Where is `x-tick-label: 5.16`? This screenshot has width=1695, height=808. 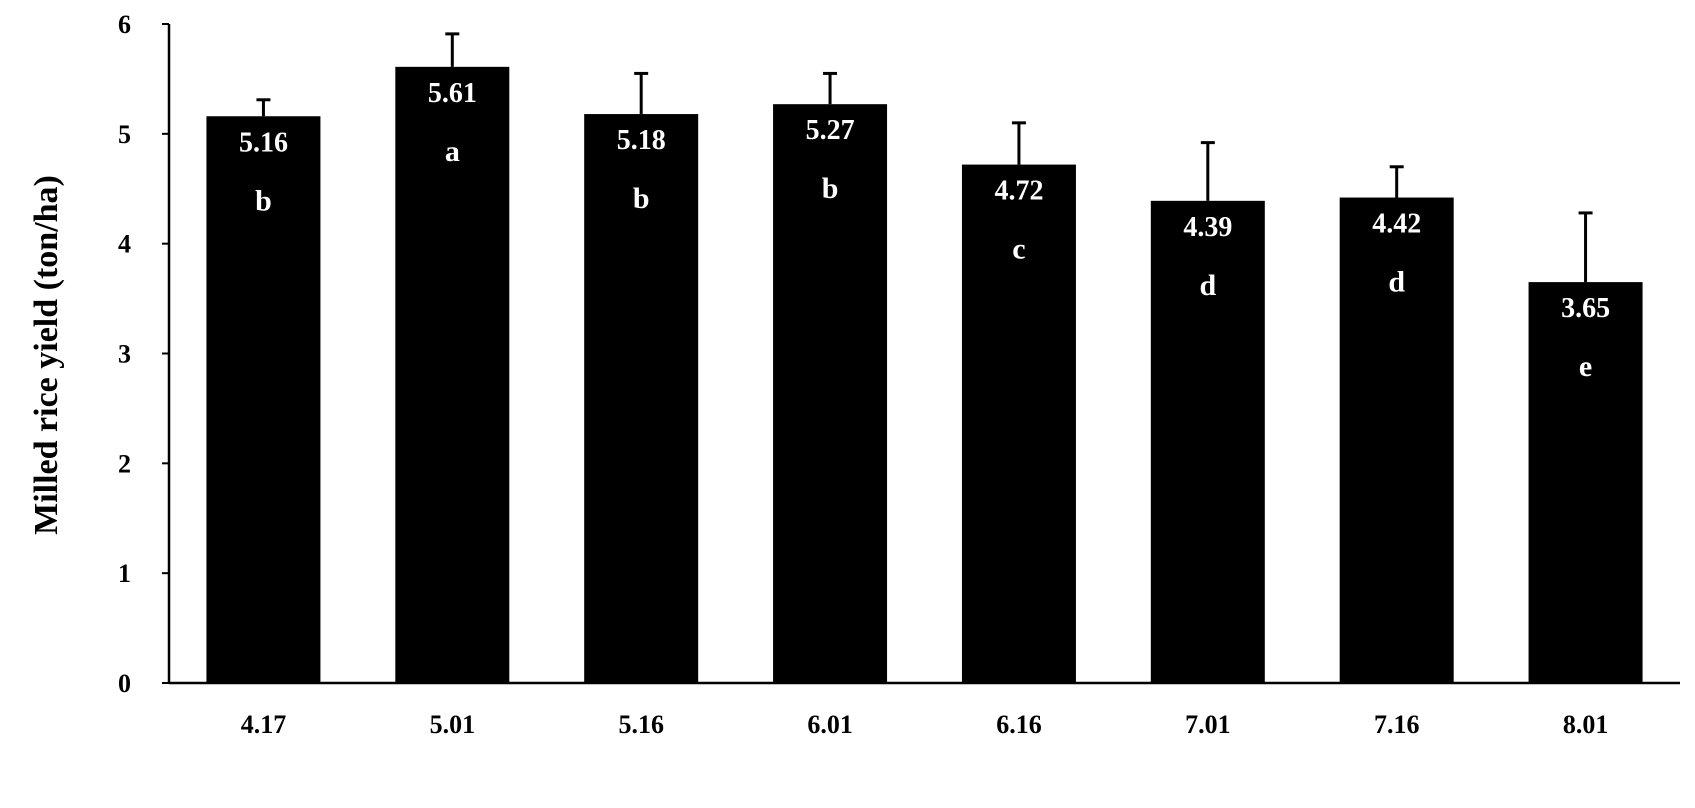
x-tick-label: 5.16 is located at coordinates (641, 724).